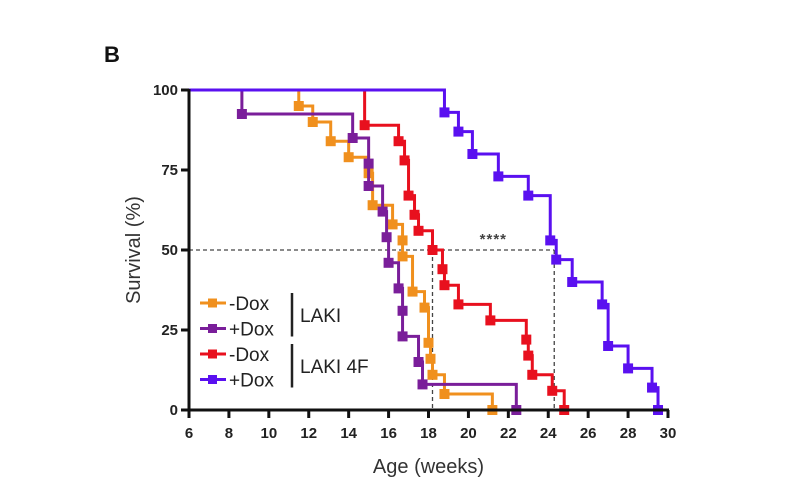  What do you see at coordinates (308, 433) in the screenshot?
I see `x-tick-label: 12` at bounding box center [308, 433].